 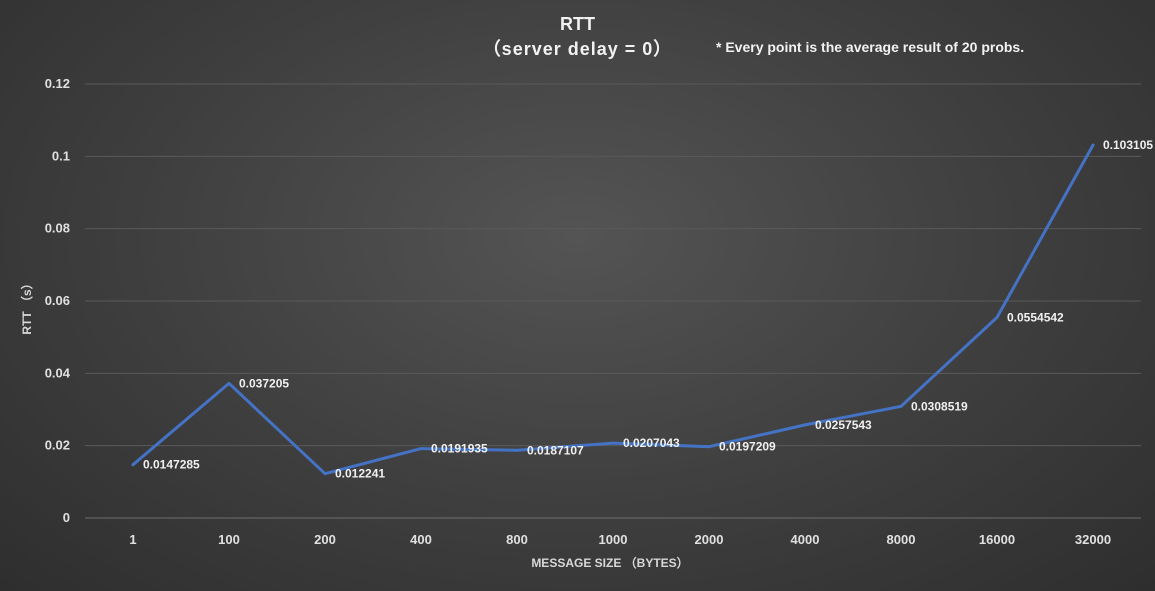 What do you see at coordinates (609, 562) in the screenshot?
I see `x-axis-title: MESSAGE SIZE （BYTES）` at bounding box center [609, 562].